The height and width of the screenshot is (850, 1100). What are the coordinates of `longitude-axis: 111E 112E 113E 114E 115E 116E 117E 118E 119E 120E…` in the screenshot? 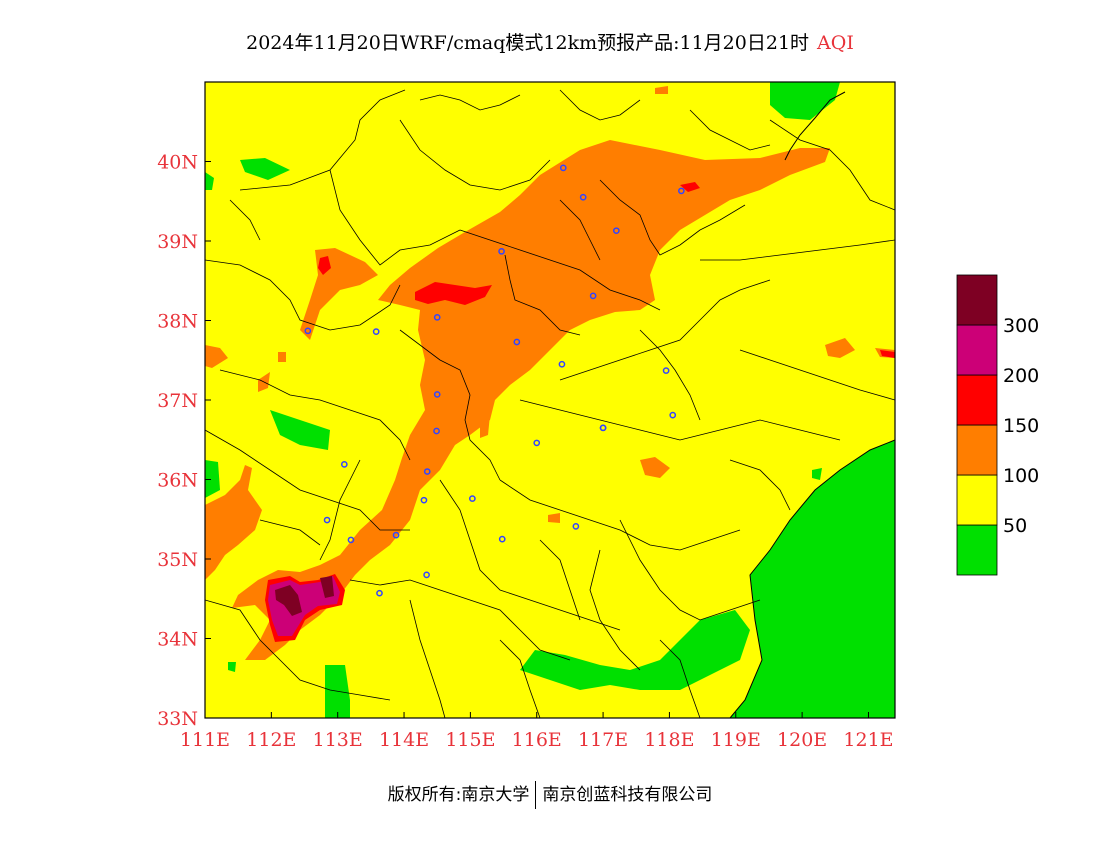 It's located at (537, 731).